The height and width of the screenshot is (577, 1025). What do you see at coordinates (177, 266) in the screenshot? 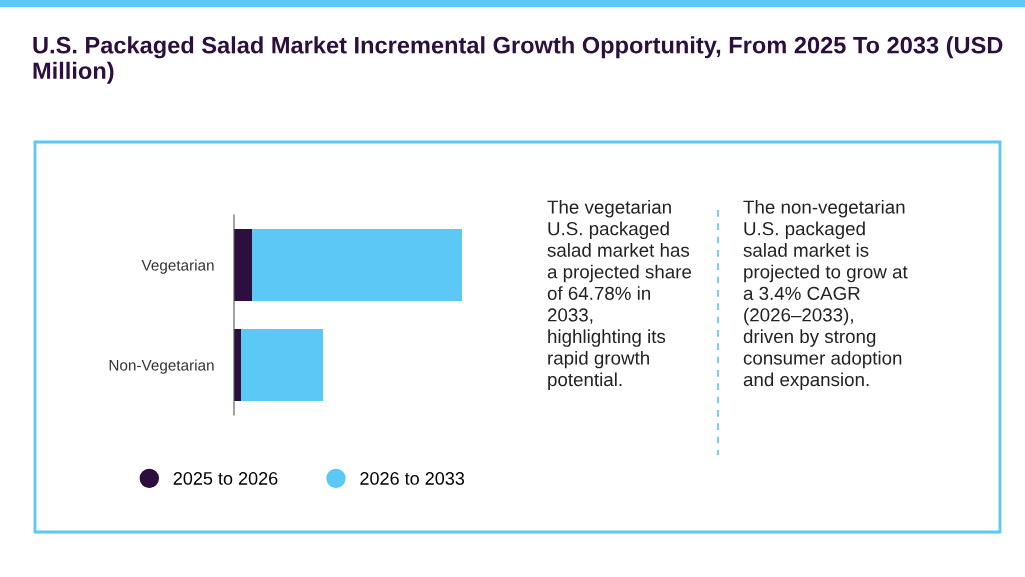
I see `y-tick-label: Vegetarian` at bounding box center [177, 266].